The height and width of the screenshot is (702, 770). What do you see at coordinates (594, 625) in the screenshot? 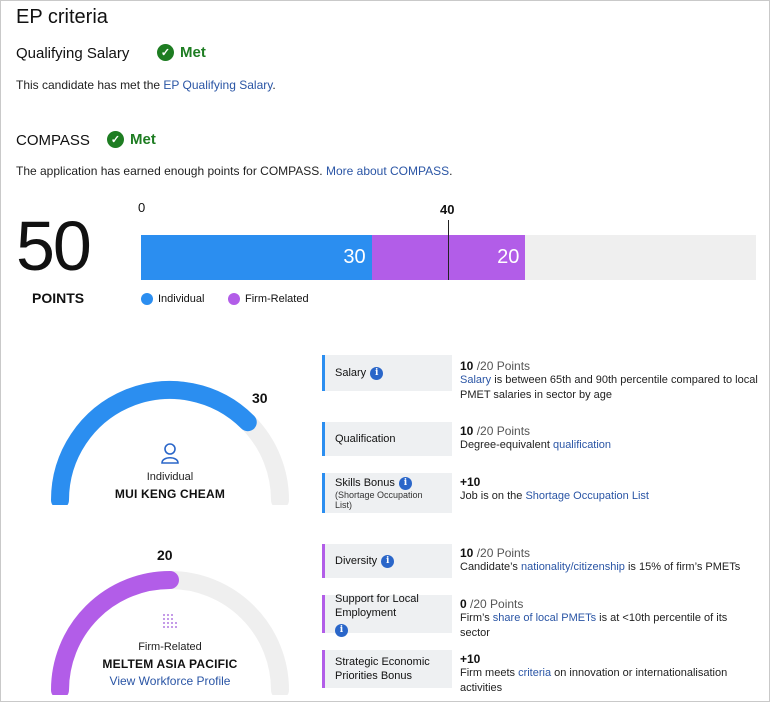
I see `criteria-desc: is at <10th percentile of its sector` at bounding box center [594, 625].